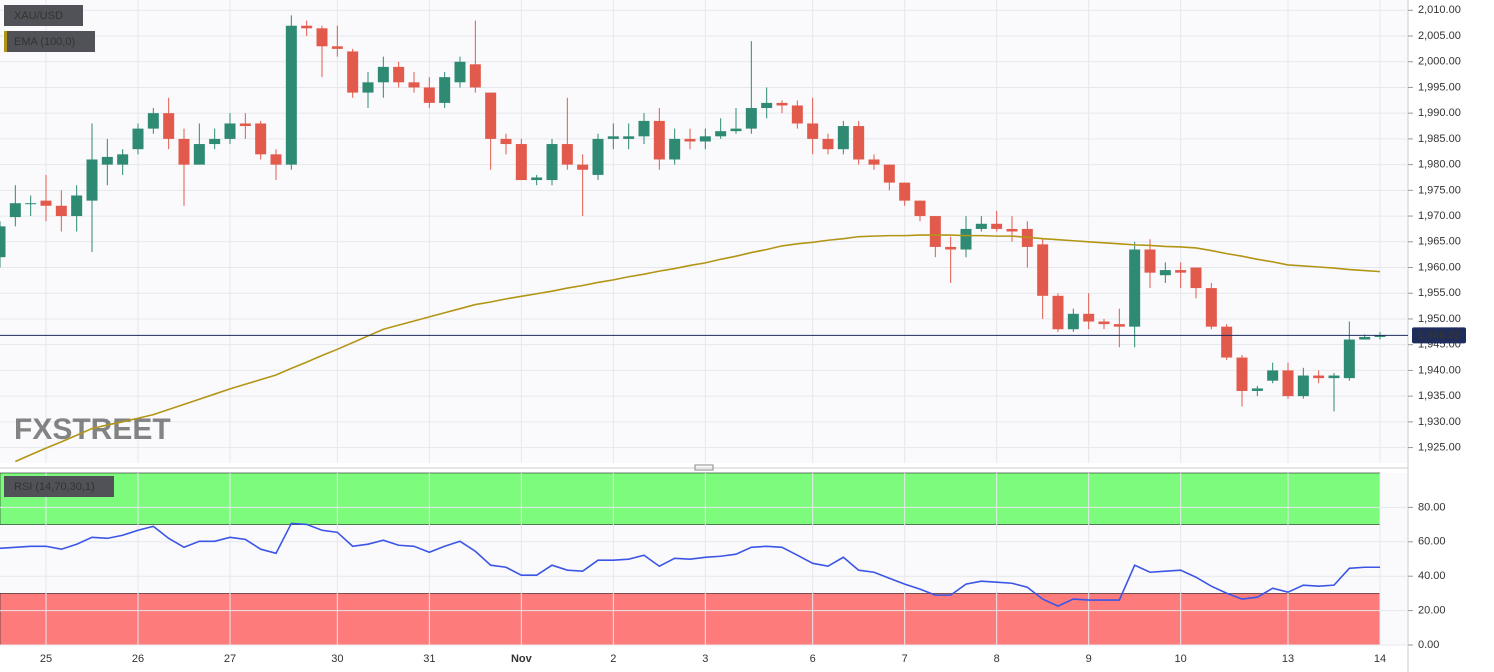 The image size is (1494, 672). Describe the element at coordinates (690, 619) in the screenshot. I see `oversold-zone` at that location.